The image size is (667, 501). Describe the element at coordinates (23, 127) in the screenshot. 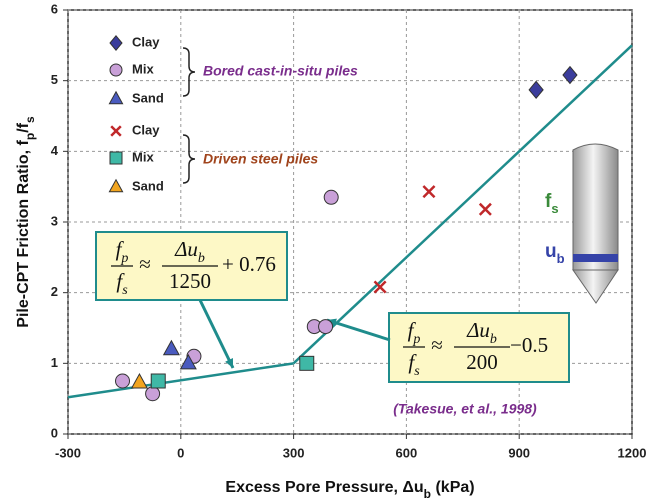

I see `label-part: /f` at that location.